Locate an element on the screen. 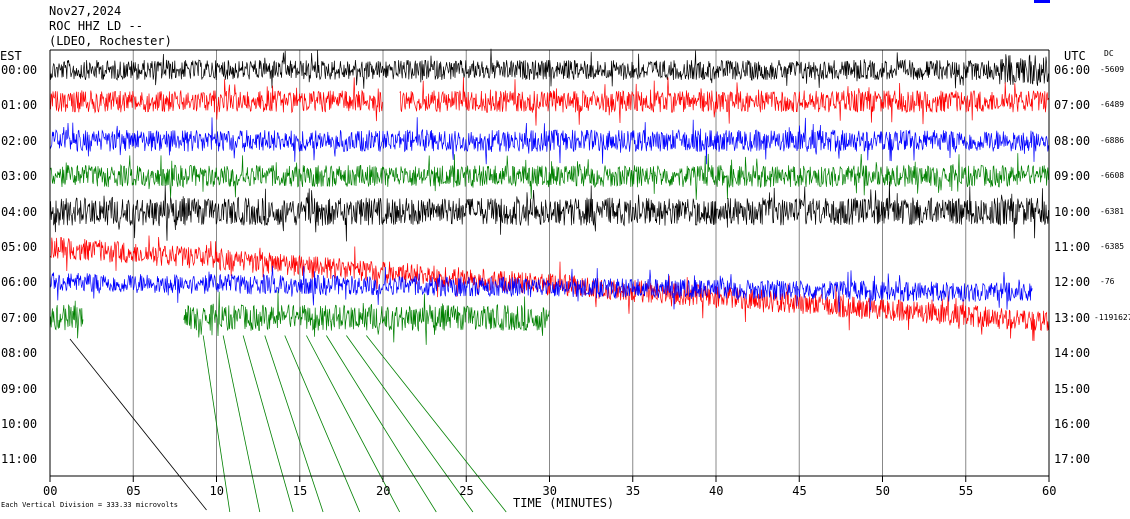 Image resolution: width=1130 pixels, height=519 pixels. legend-swatch is located at coordinates (1042, 1).